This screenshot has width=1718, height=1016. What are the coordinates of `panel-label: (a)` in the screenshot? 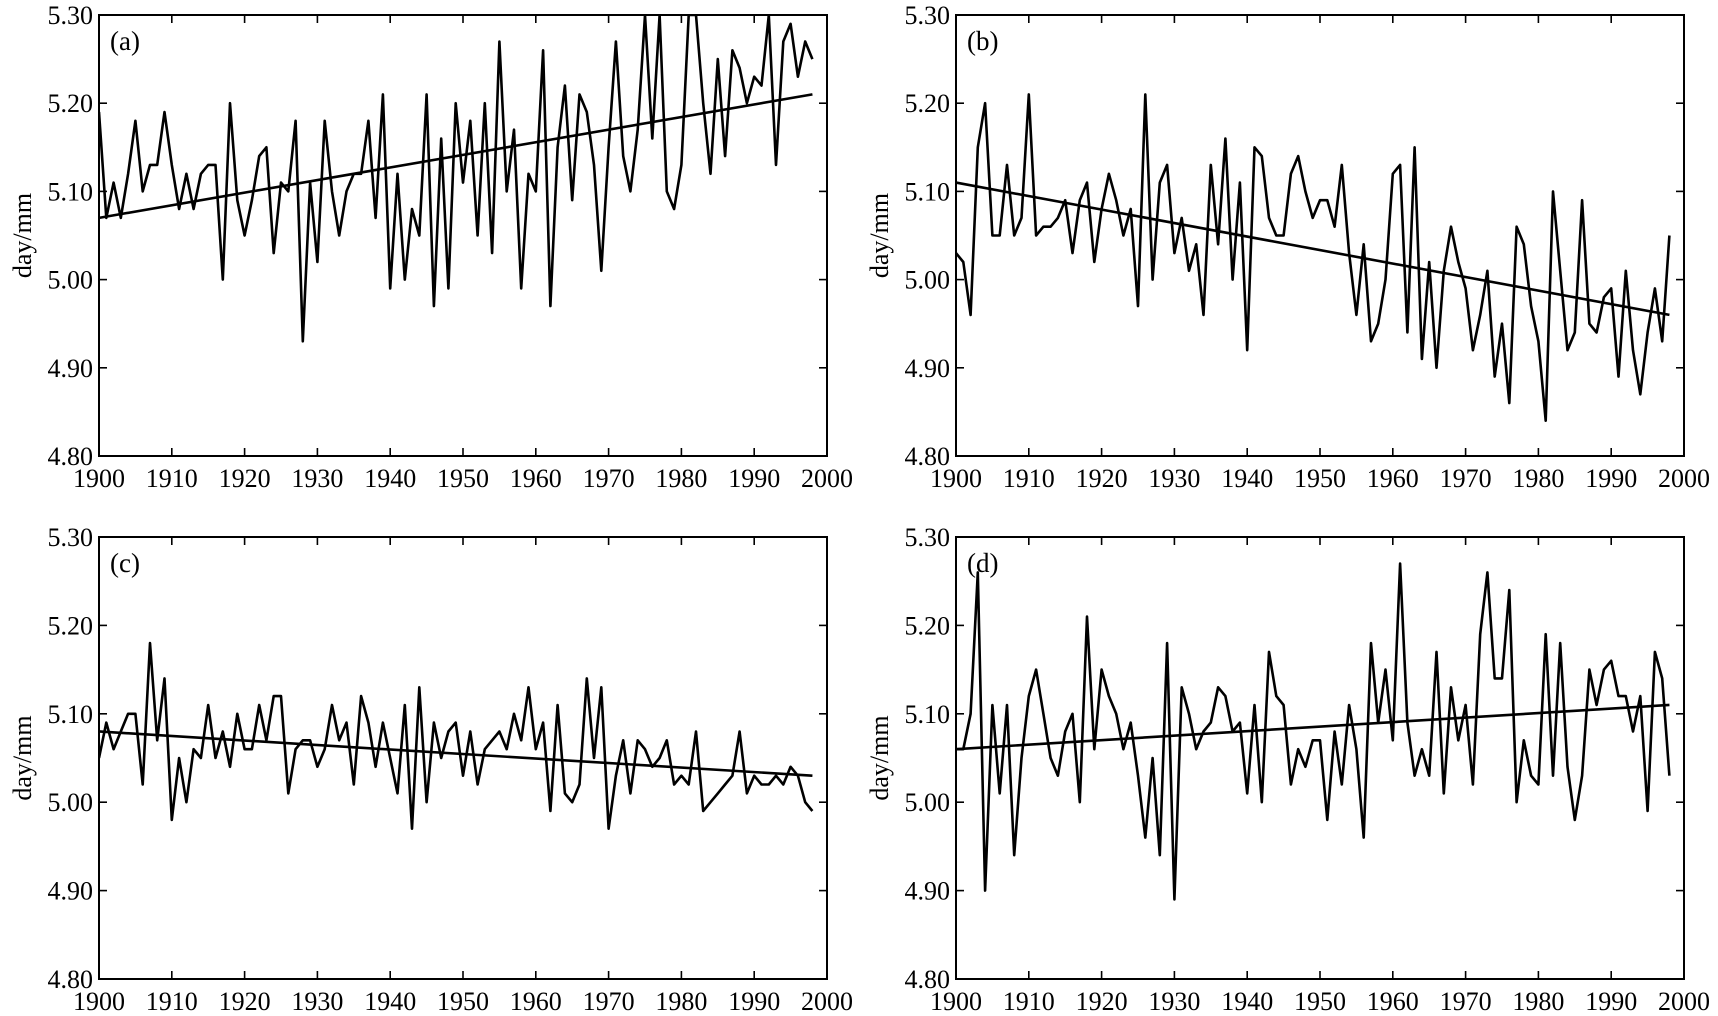 It's located at (125, 41).